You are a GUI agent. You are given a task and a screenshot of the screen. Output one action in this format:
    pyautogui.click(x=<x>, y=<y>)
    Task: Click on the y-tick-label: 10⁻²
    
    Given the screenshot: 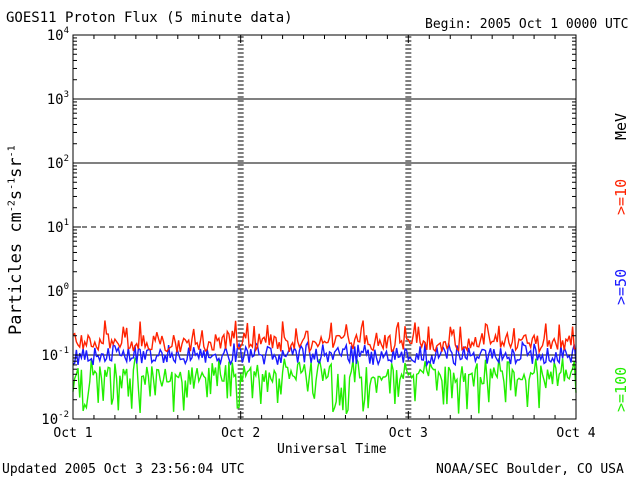 What is the action you would take?
    pyautogui.click(x=55, y=419)
    